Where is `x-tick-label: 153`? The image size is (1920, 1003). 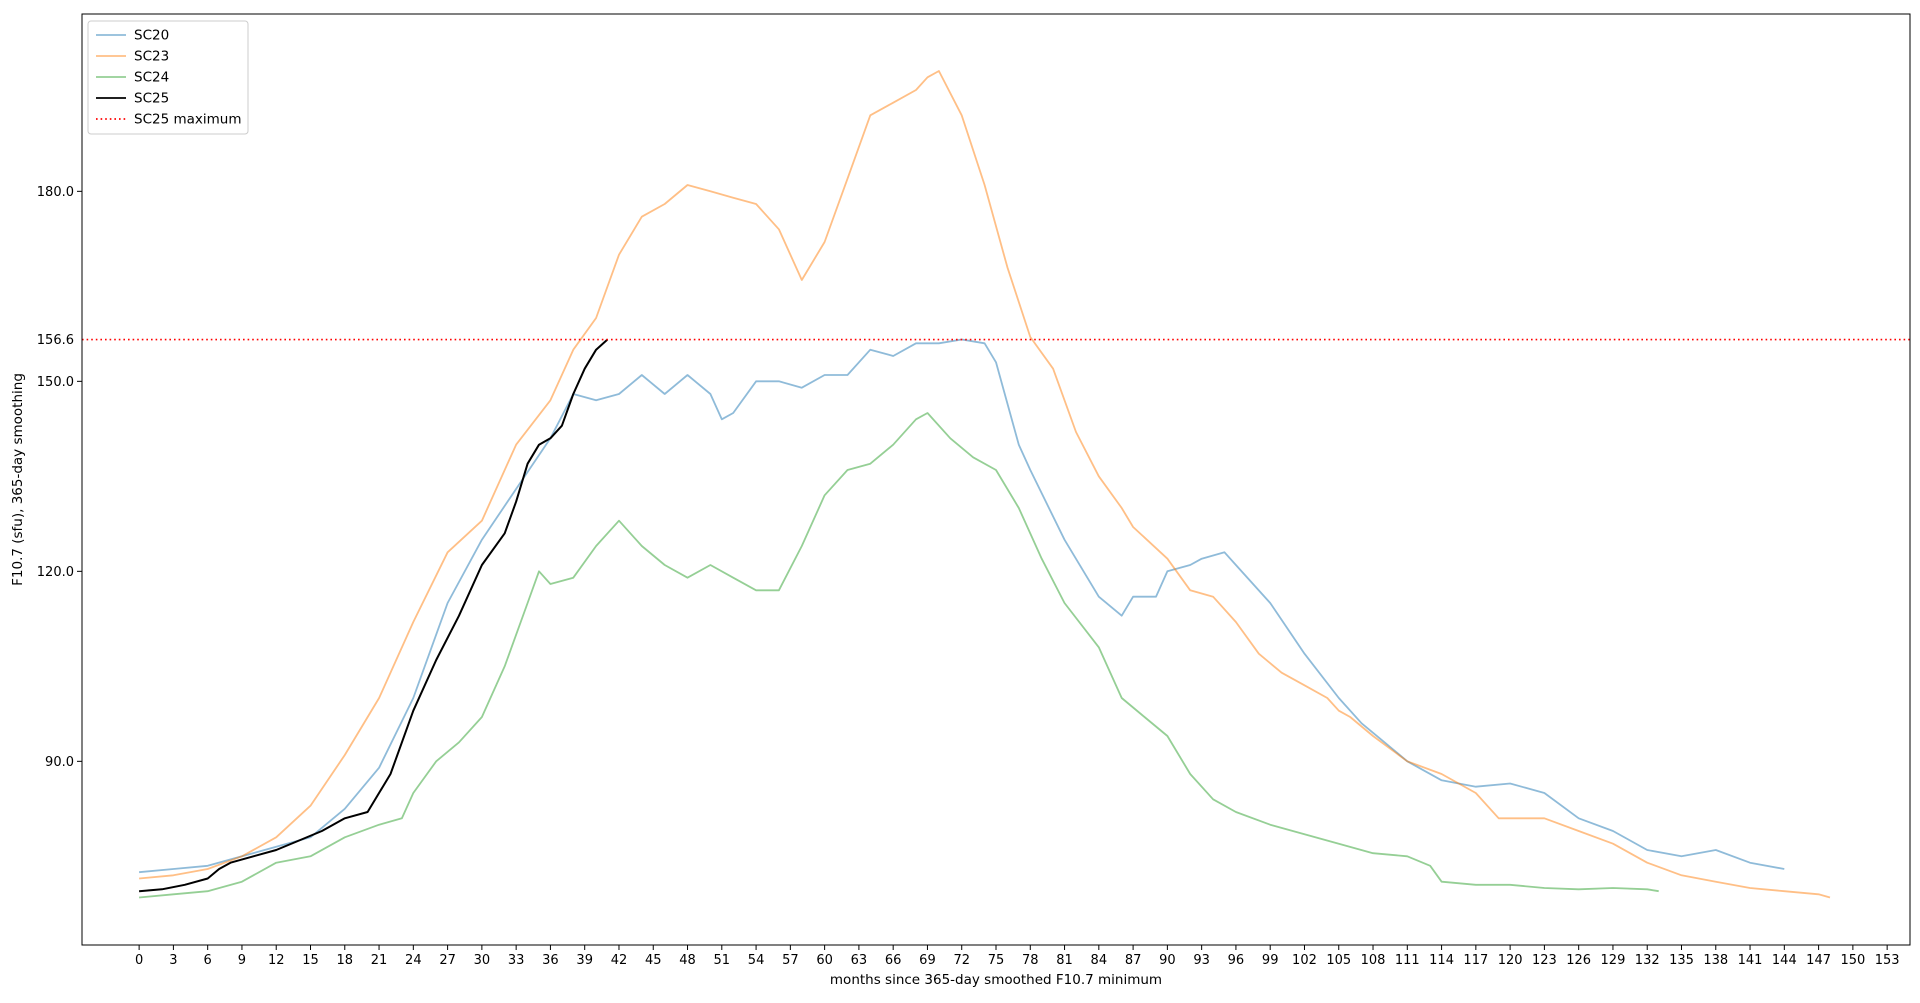
x-tick-label: 153 is located at coordinates (1887, 960).